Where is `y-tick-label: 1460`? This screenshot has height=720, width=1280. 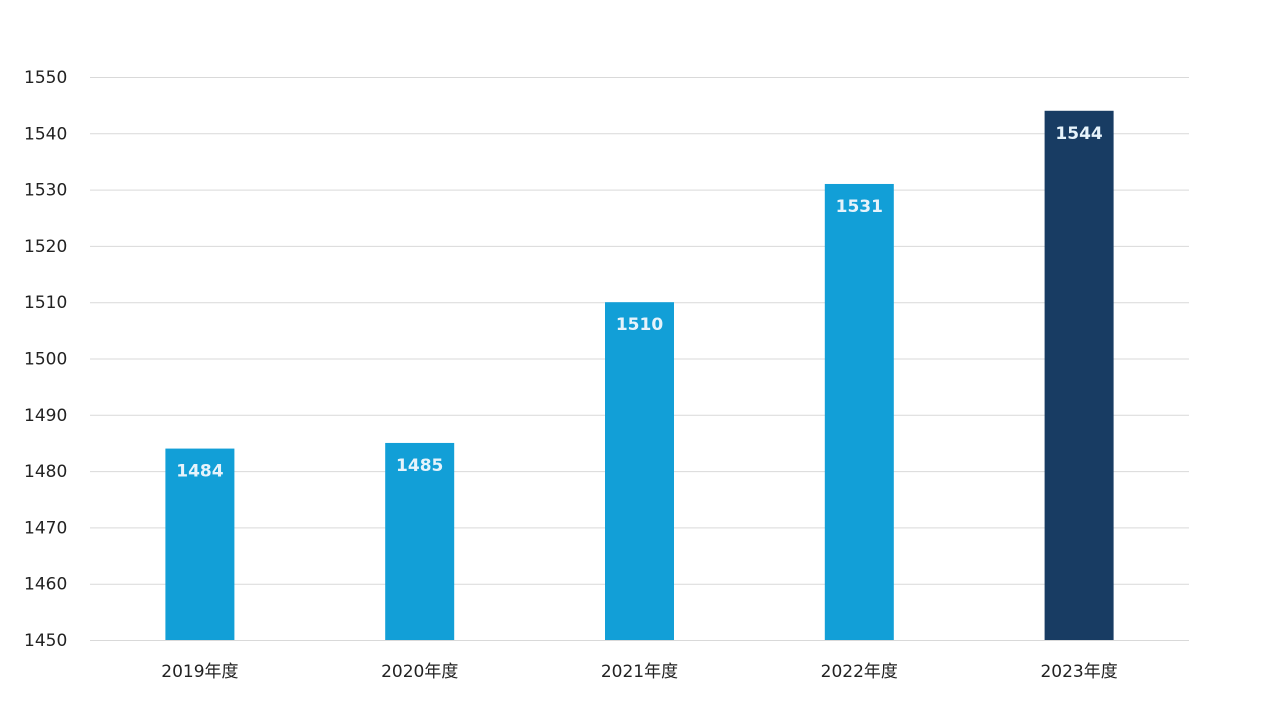 y-tick-label: 1460 is located at coordinates (45, 585).